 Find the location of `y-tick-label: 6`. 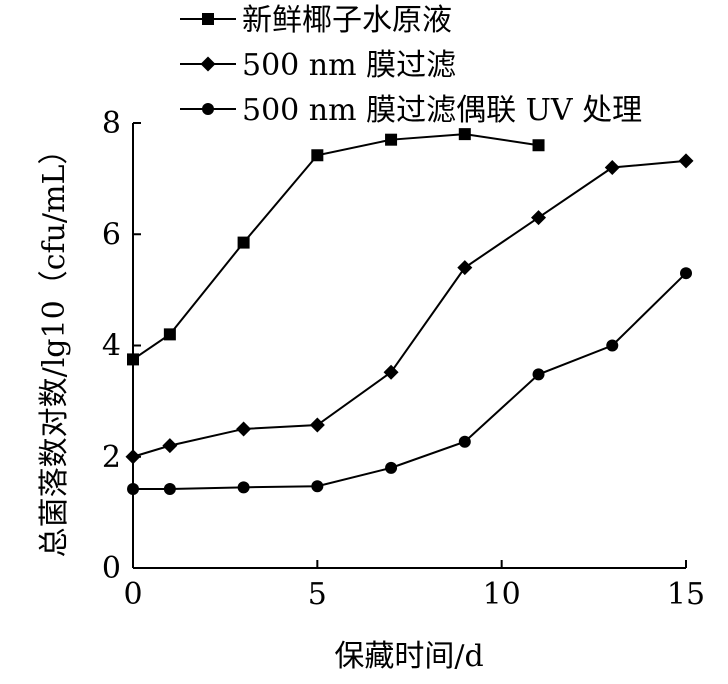

y-tick-label: 6 is located at coordinates (111, 234).